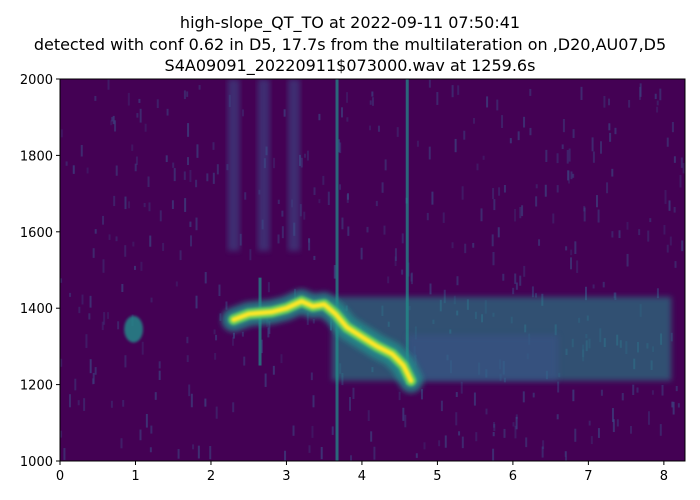  What do you see at coordinates (211, 476) in the screenshot?
I see `x-tick-label: 2` at bounding box center [211, 476].